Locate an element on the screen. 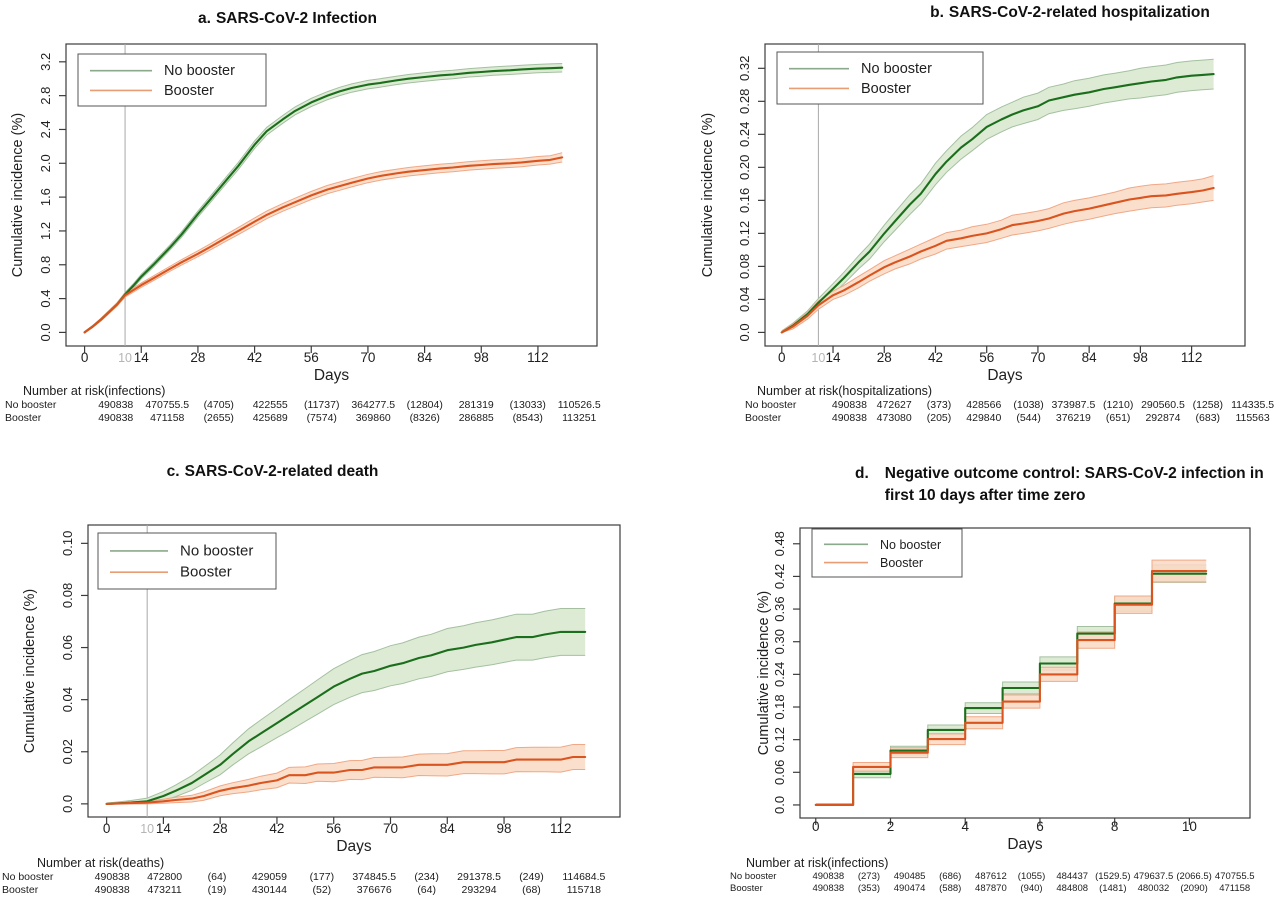  risk-cell: 291378.5 is located at coordinates (479, 877).